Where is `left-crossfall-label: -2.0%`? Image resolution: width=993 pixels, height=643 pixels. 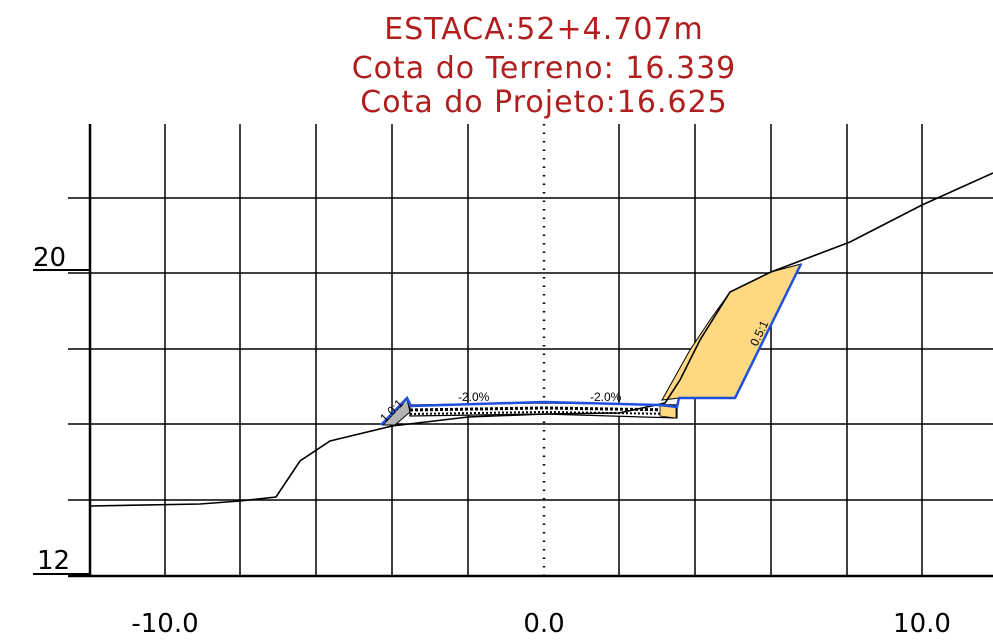
left-crossfall-label: -2.0% is located at coordinates (474, 397).